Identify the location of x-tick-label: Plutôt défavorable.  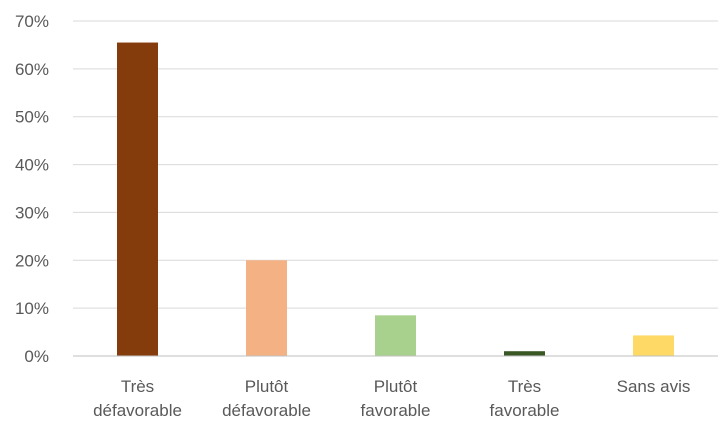
(266, 398).